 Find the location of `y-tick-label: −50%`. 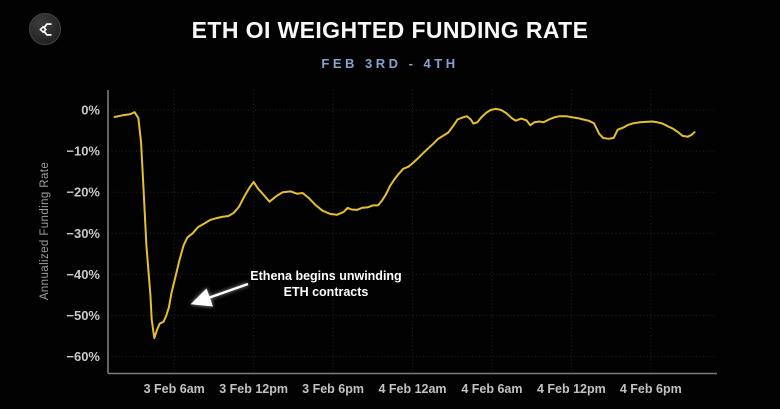

y-tick-label: −50% is located at coordinates (83, 315).